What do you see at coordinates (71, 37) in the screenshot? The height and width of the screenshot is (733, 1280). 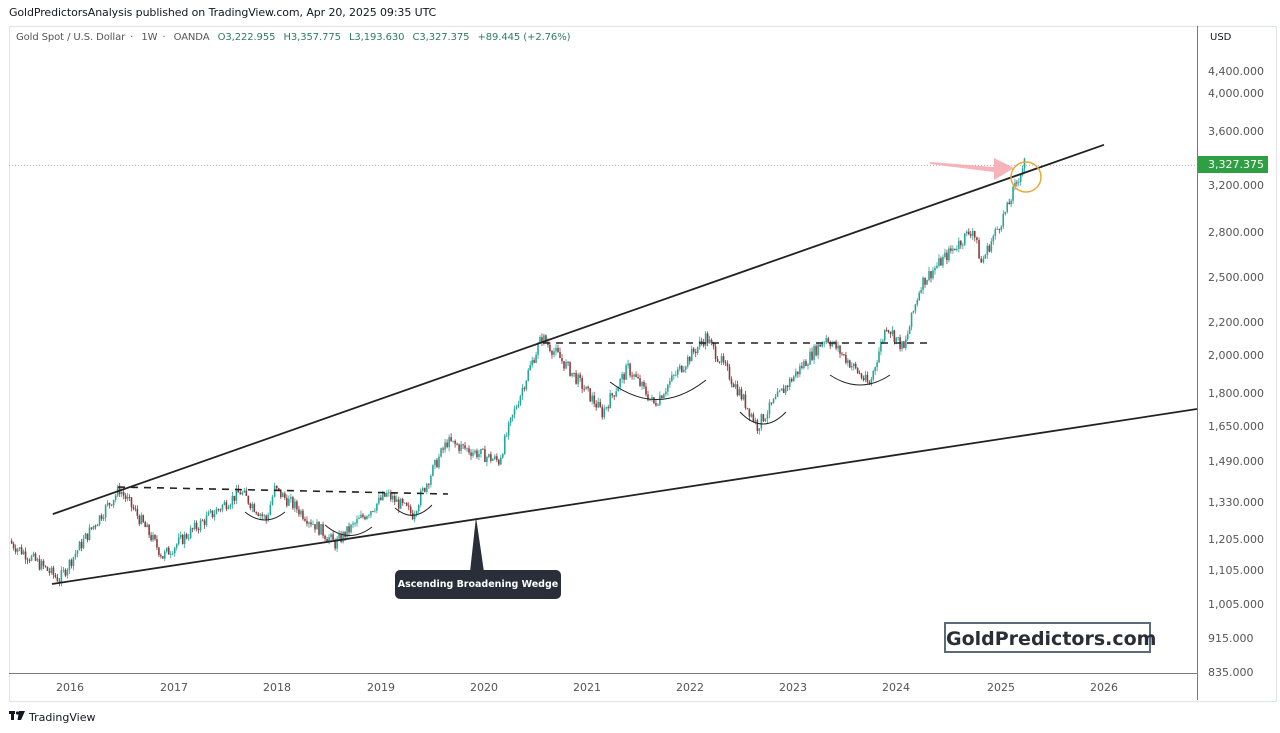 I see `legend-symbol: Gold Spot / U.S. Dollar` at bounding box center [71, 37].